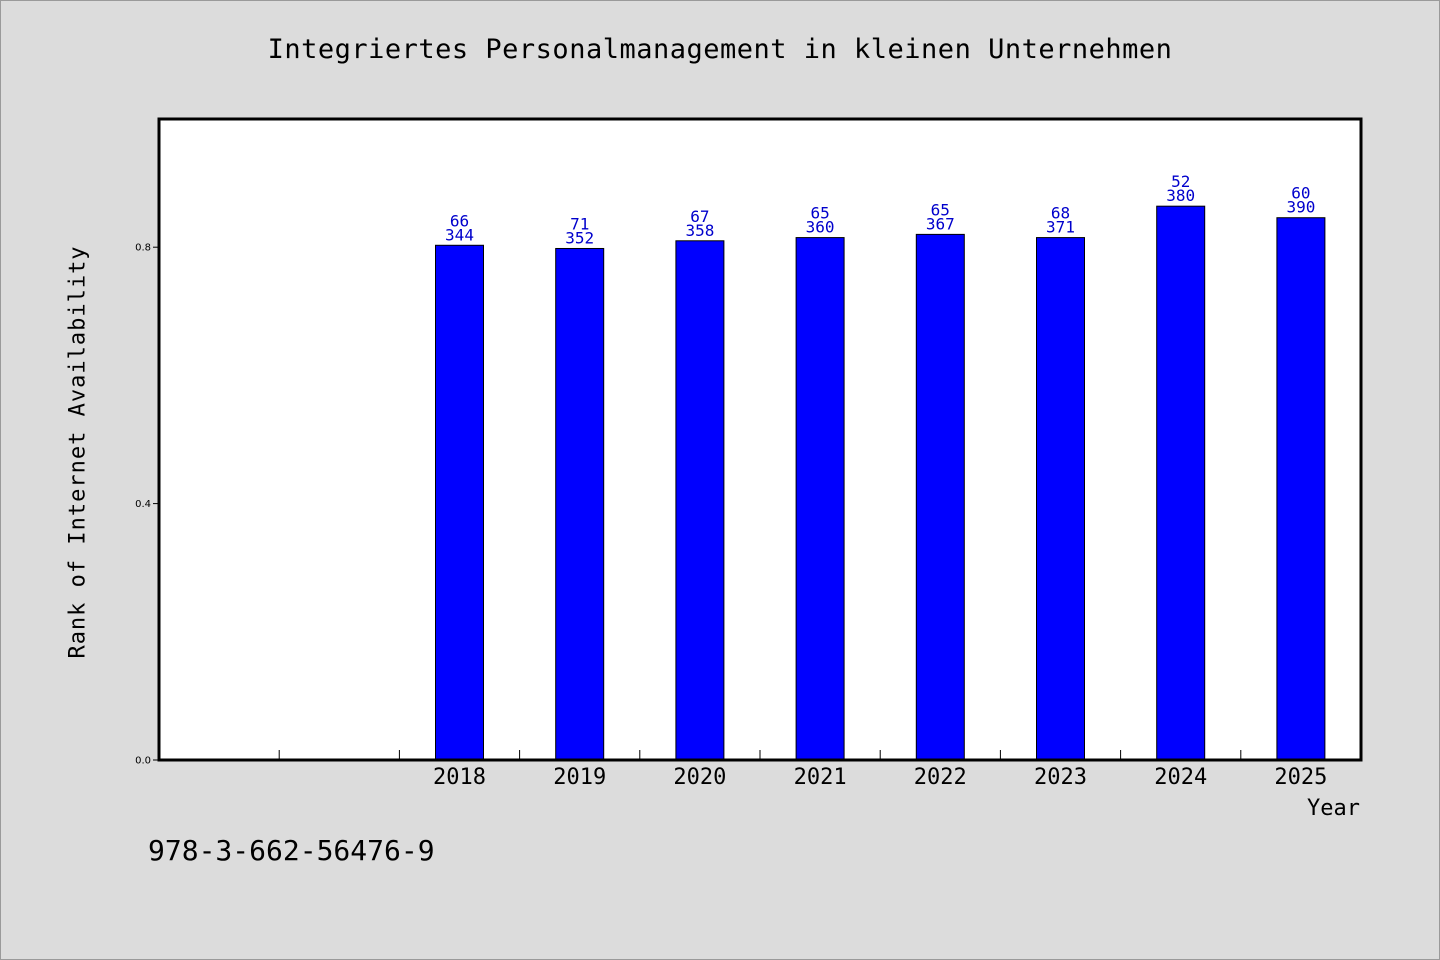 The image size is (1440, 960). What do you see at coordinates (1301, 489) in the screenshot?
I see `bar-2025` at bounding box center [1301, 489].